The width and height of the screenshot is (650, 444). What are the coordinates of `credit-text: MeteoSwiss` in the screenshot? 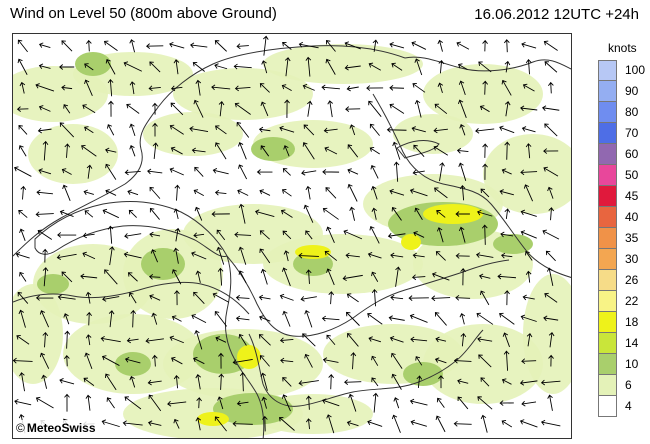 It's located at (61, 428).